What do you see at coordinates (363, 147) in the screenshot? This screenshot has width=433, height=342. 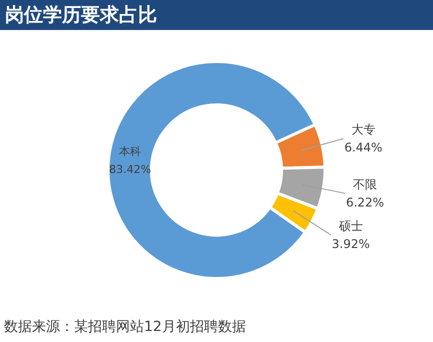 I see `data-label: 6.44%` at bounding box center [363, 147].